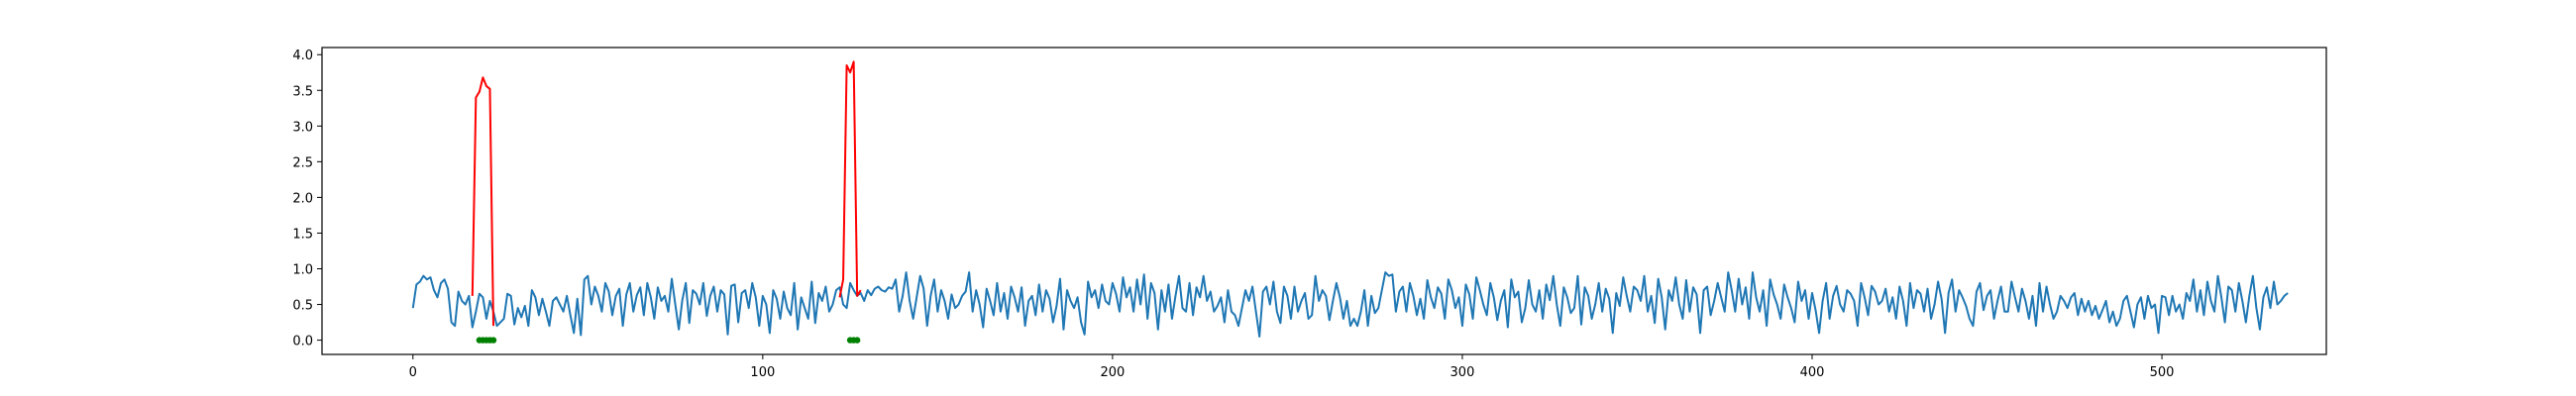 The width and height of the screenshot is (2576, 396). Describe the element at coordinates (1462, 372) in the screenshot. I see `x-tick-label: 300` at that location.